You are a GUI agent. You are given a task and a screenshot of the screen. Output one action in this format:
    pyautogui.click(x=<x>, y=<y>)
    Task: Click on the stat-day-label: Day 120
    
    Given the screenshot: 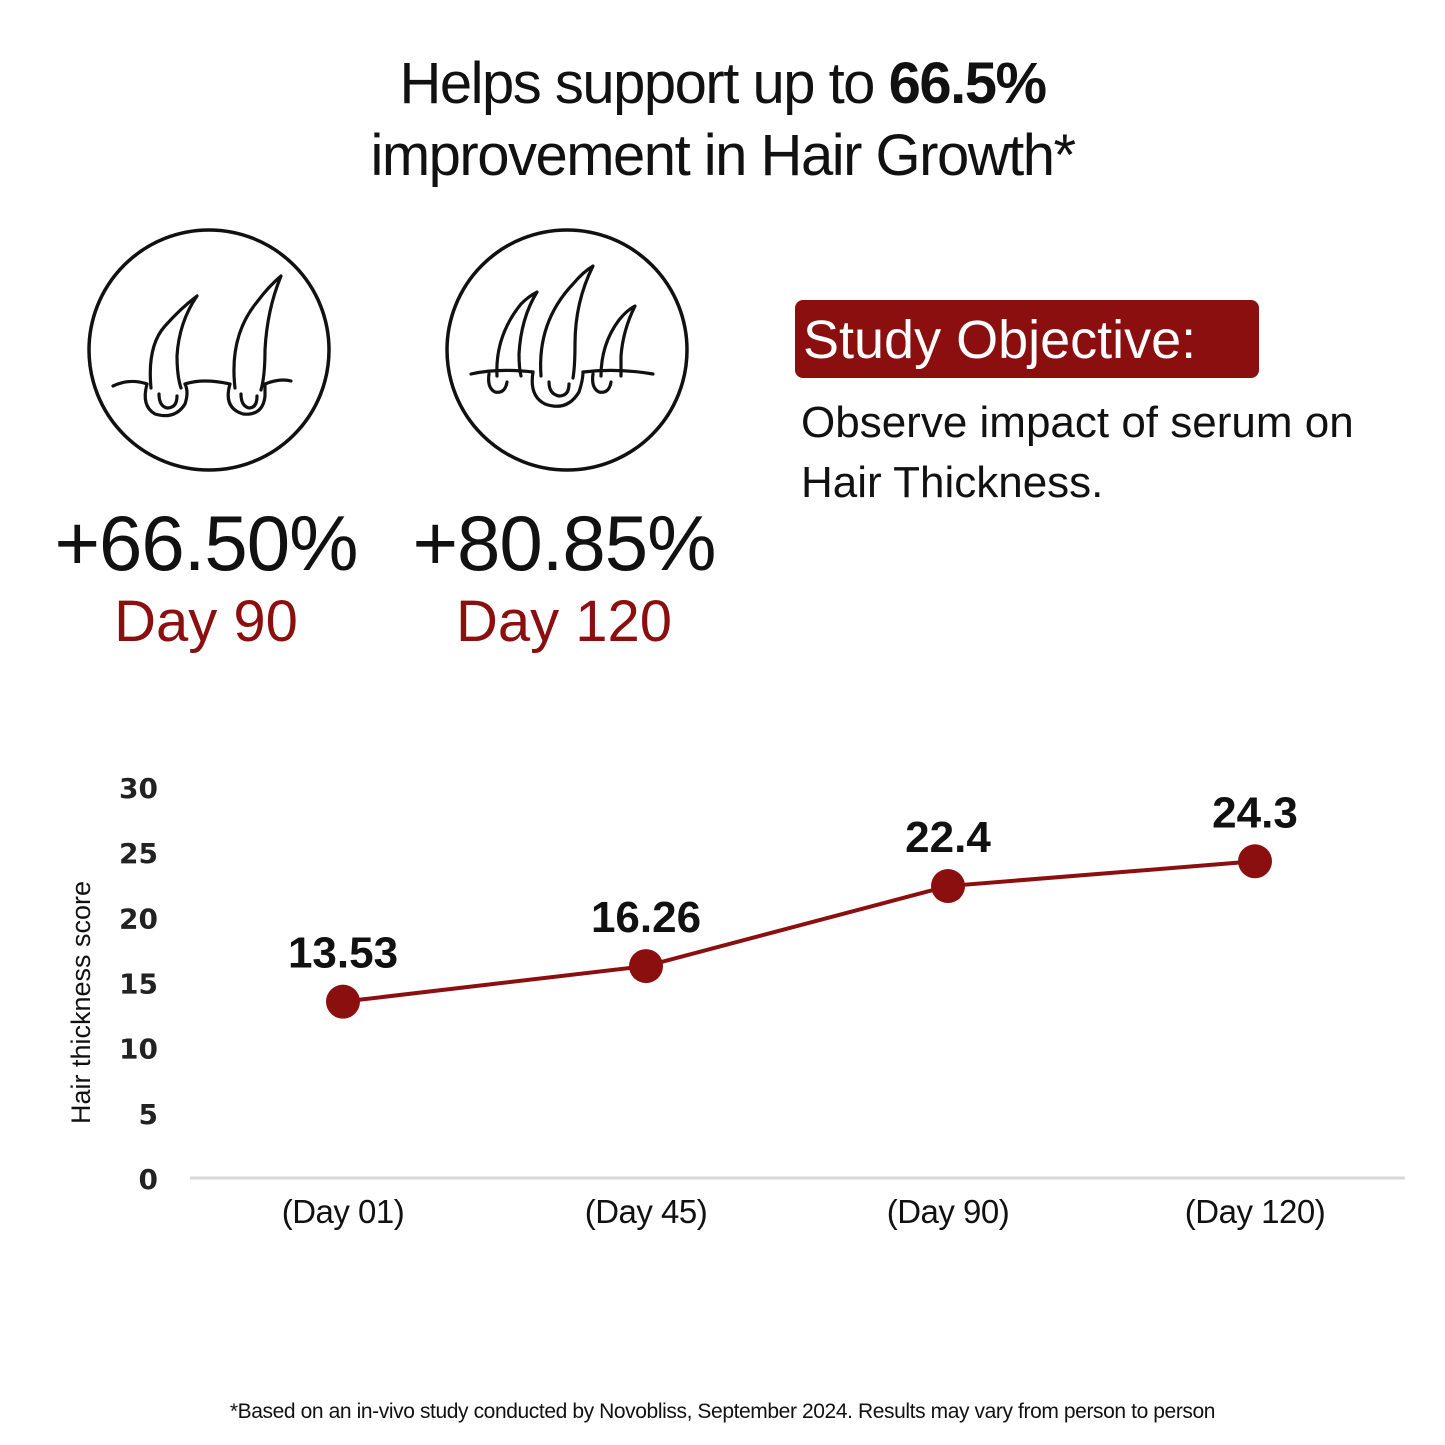 What is the action you would take?
    pyautogui.click(x=564, y=621)
    